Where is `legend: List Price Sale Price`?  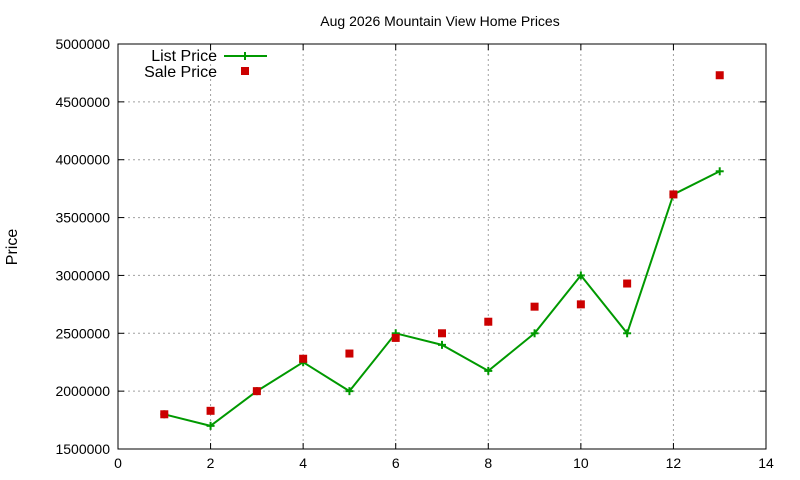
legend: List Price Sale Price is located at coordinates (205, 64).